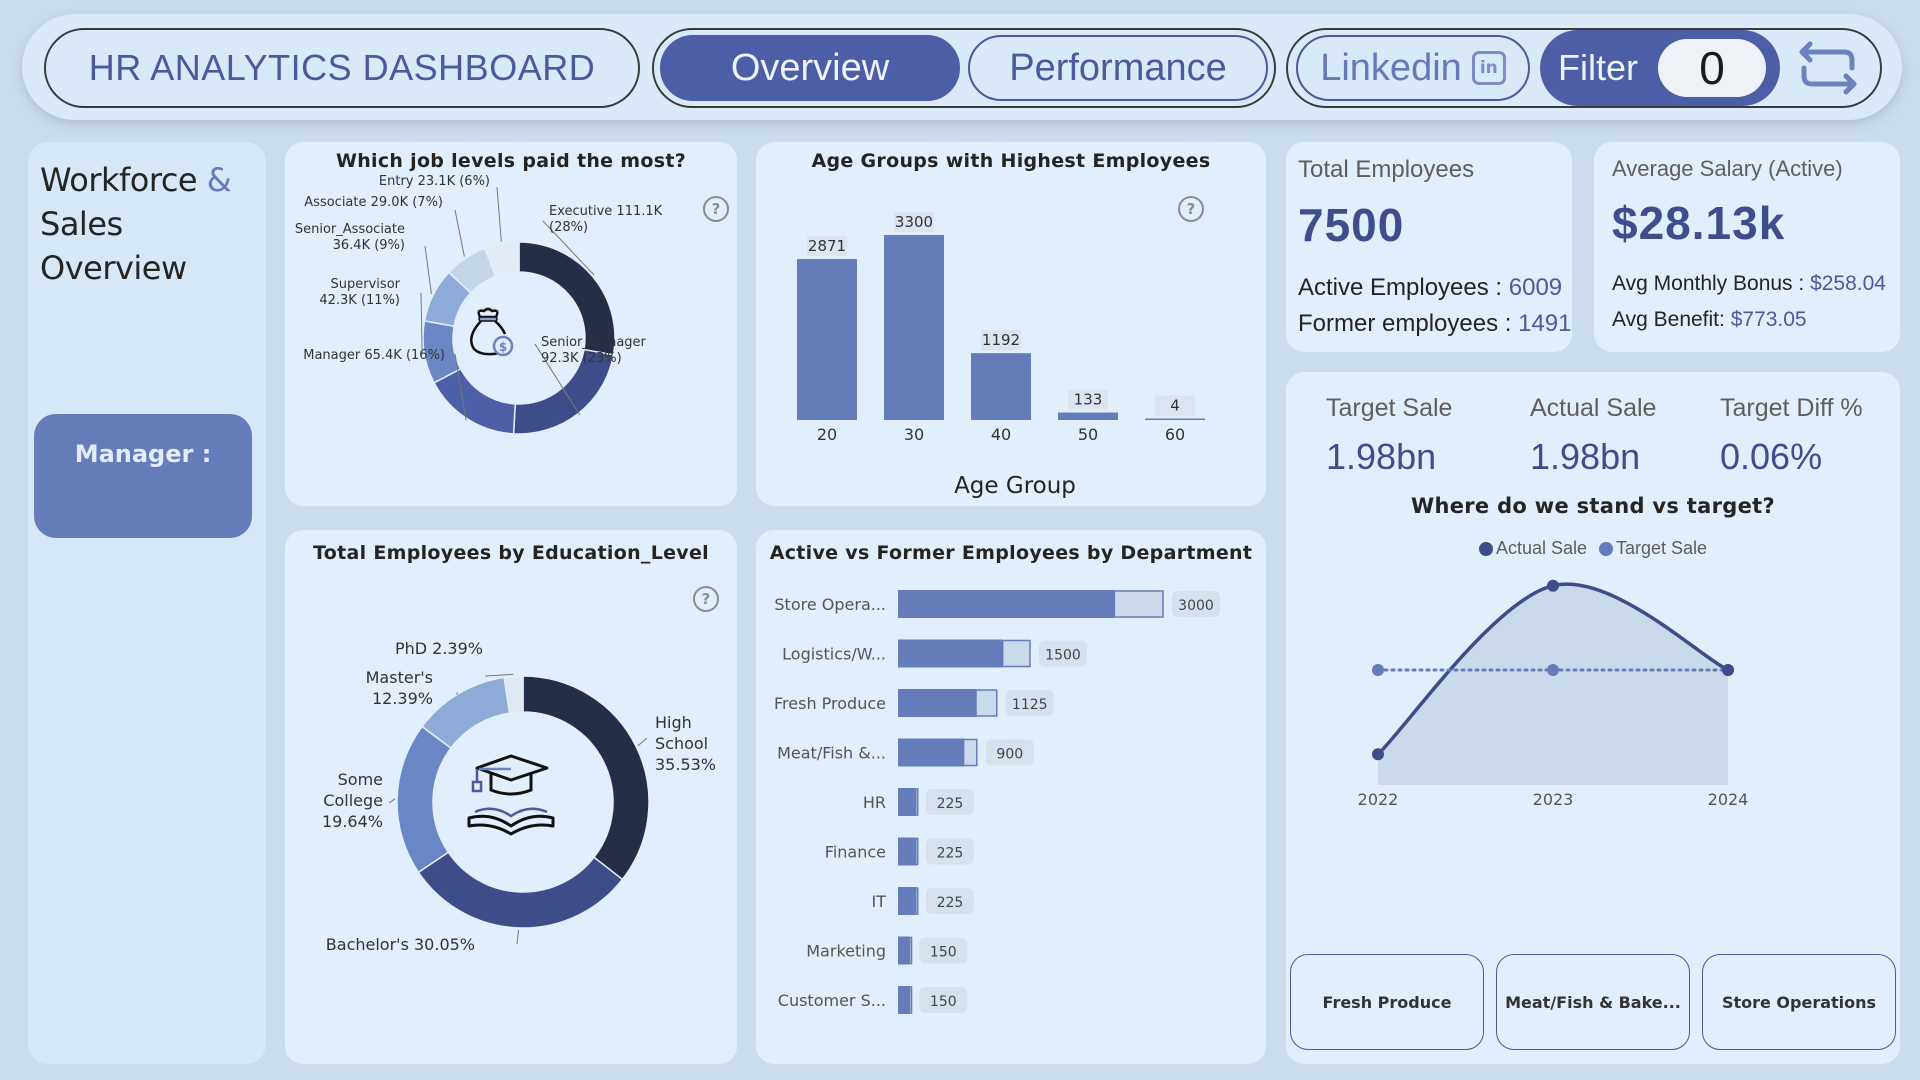  What do you see at coordinates (950, 653) in the screenshot?
I see `dept-bar-active-logistics-w` at bounding box center [950, 653].